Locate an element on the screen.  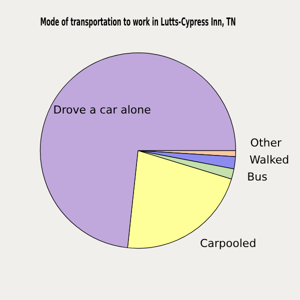
slice-label: Drove a car alone is located at coordinates (102, 109).